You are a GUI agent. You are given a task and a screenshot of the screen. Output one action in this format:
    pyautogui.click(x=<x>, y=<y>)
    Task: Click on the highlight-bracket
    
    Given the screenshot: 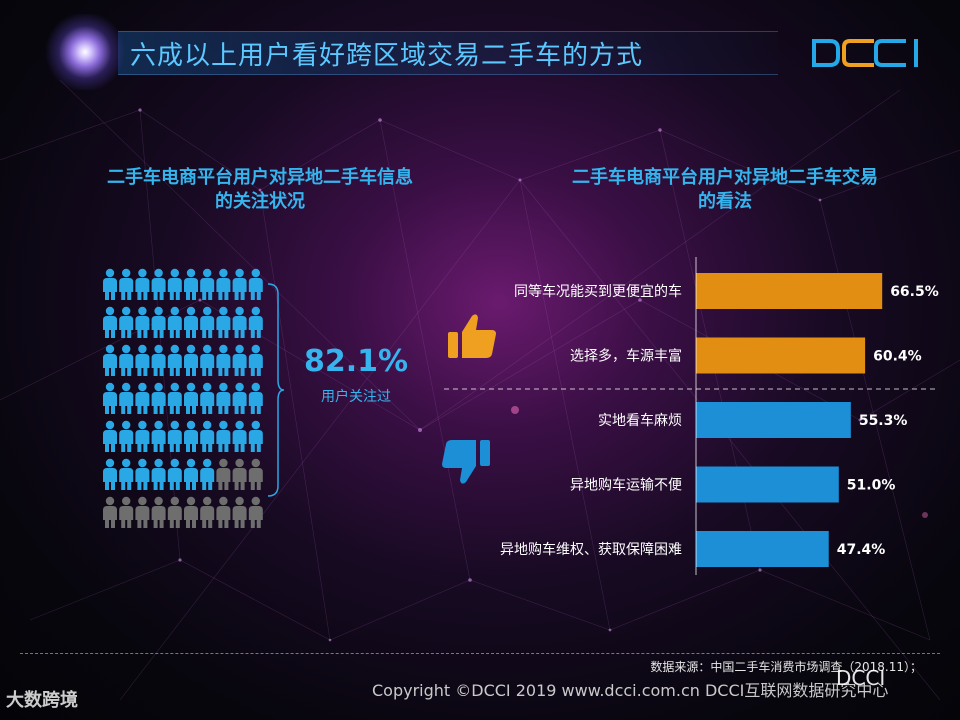 What is the action you would take?
    pyautogui.click(x=276, y=390)
    